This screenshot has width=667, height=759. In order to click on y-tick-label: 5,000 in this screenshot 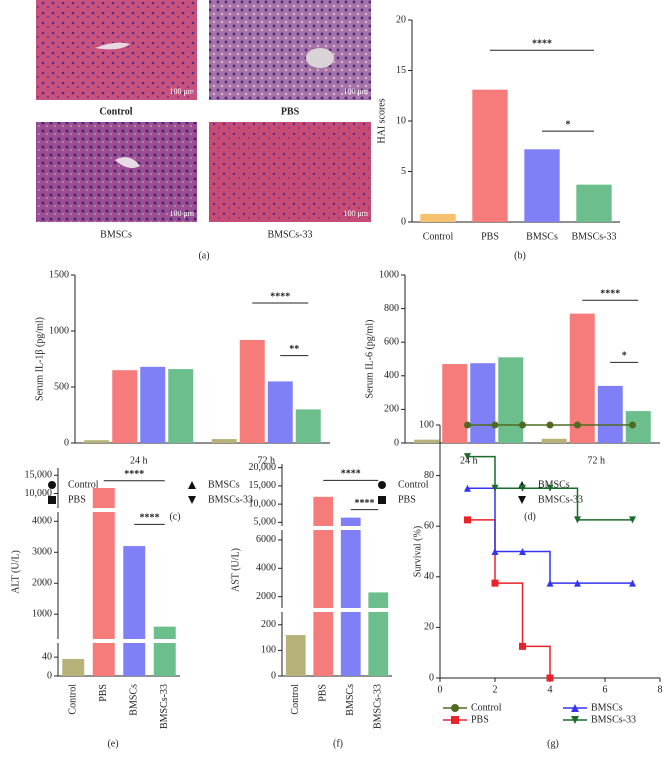, I will do `click(265, 522)`.